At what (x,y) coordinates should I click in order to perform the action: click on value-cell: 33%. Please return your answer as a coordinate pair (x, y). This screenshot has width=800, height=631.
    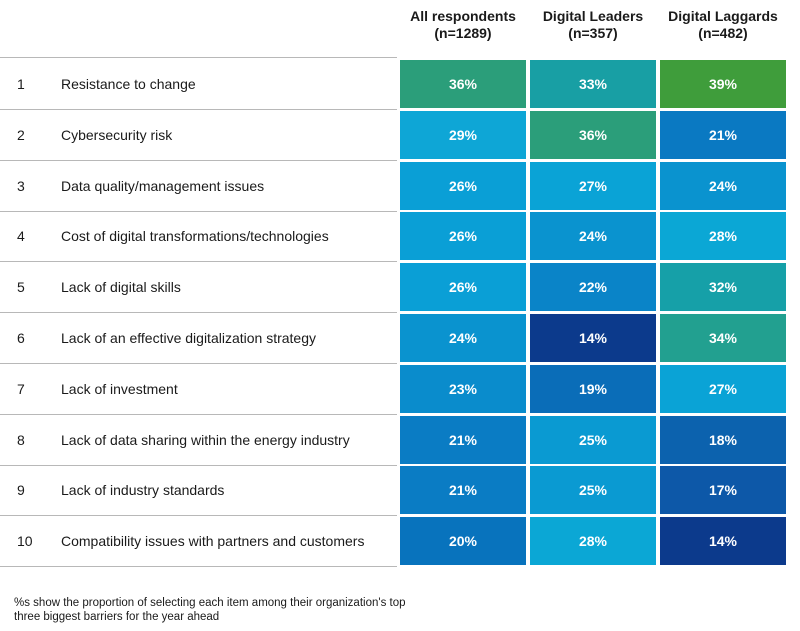
    Looking at the image, I should click on (593, 84).